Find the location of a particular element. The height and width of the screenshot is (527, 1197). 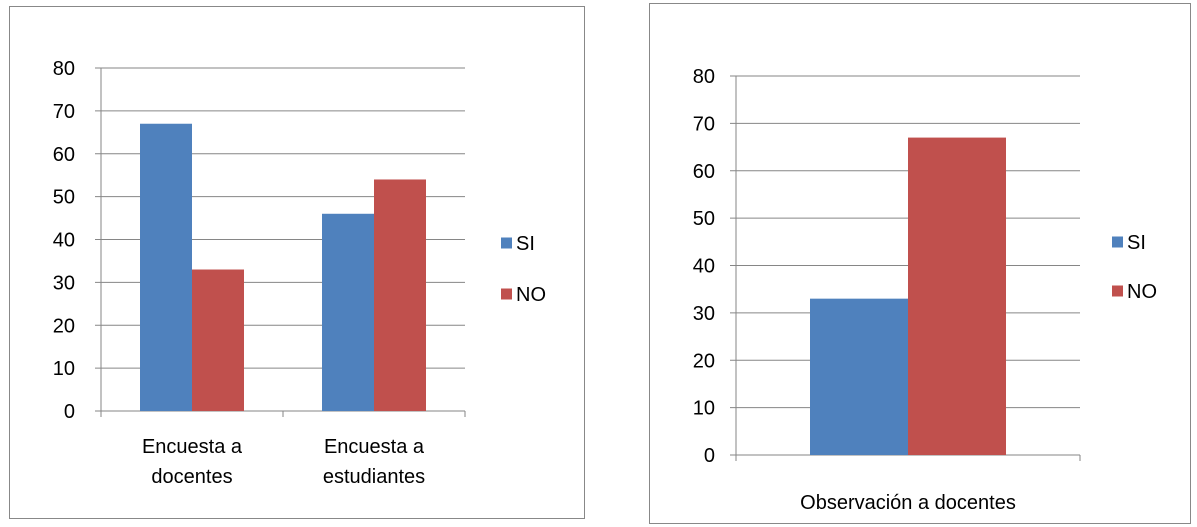

x-category-label: Encuesta a estudiantes is located at coordinates (374, 462).